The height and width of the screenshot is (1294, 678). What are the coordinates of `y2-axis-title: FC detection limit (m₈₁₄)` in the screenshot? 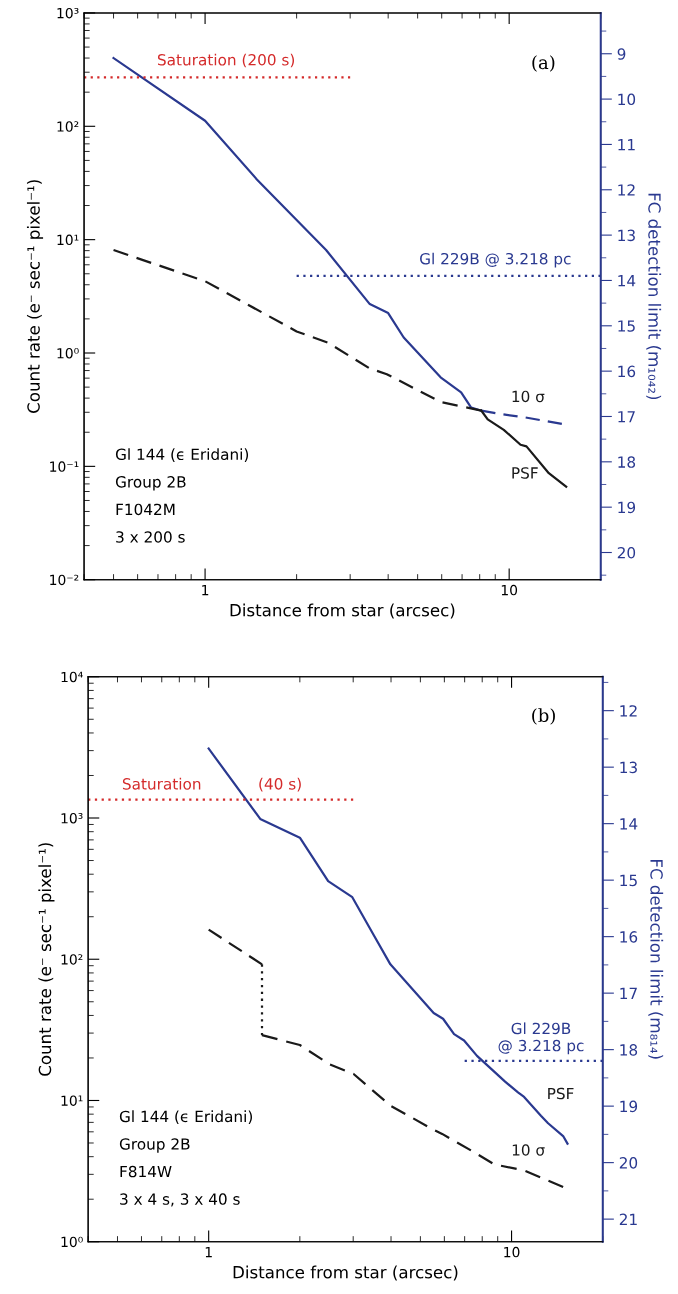 It's located at (656, 959).